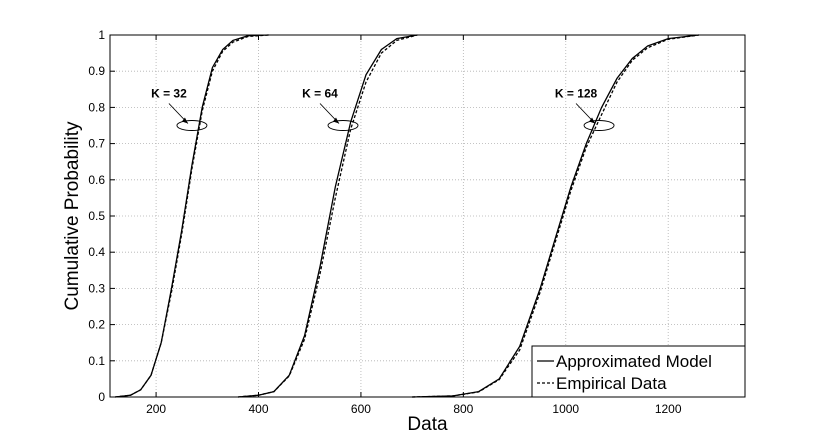  What do you see at coordinates (96, 71) in the screenshot?
I see `y-tick-label: 0.9` at bounding box center [96, 71].